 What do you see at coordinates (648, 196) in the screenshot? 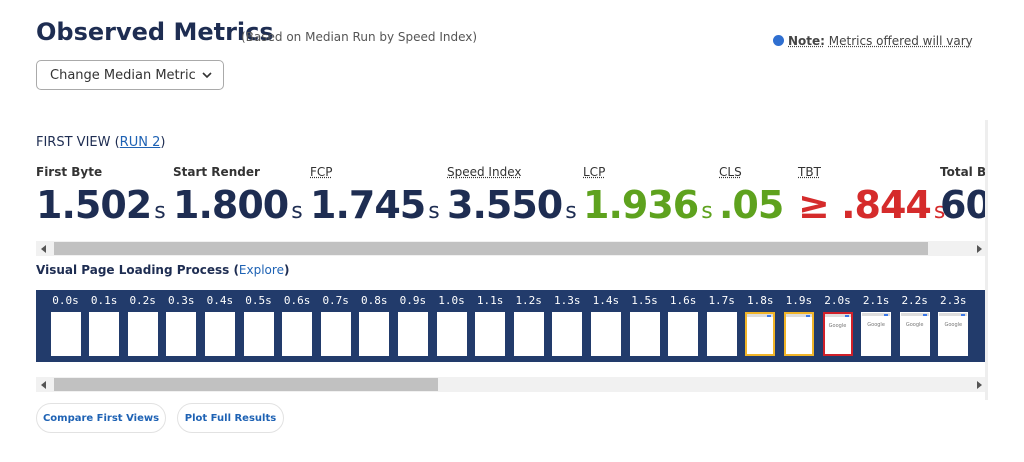
I see `metric: LCP 1.936 s` at bounding box center [648, 196].